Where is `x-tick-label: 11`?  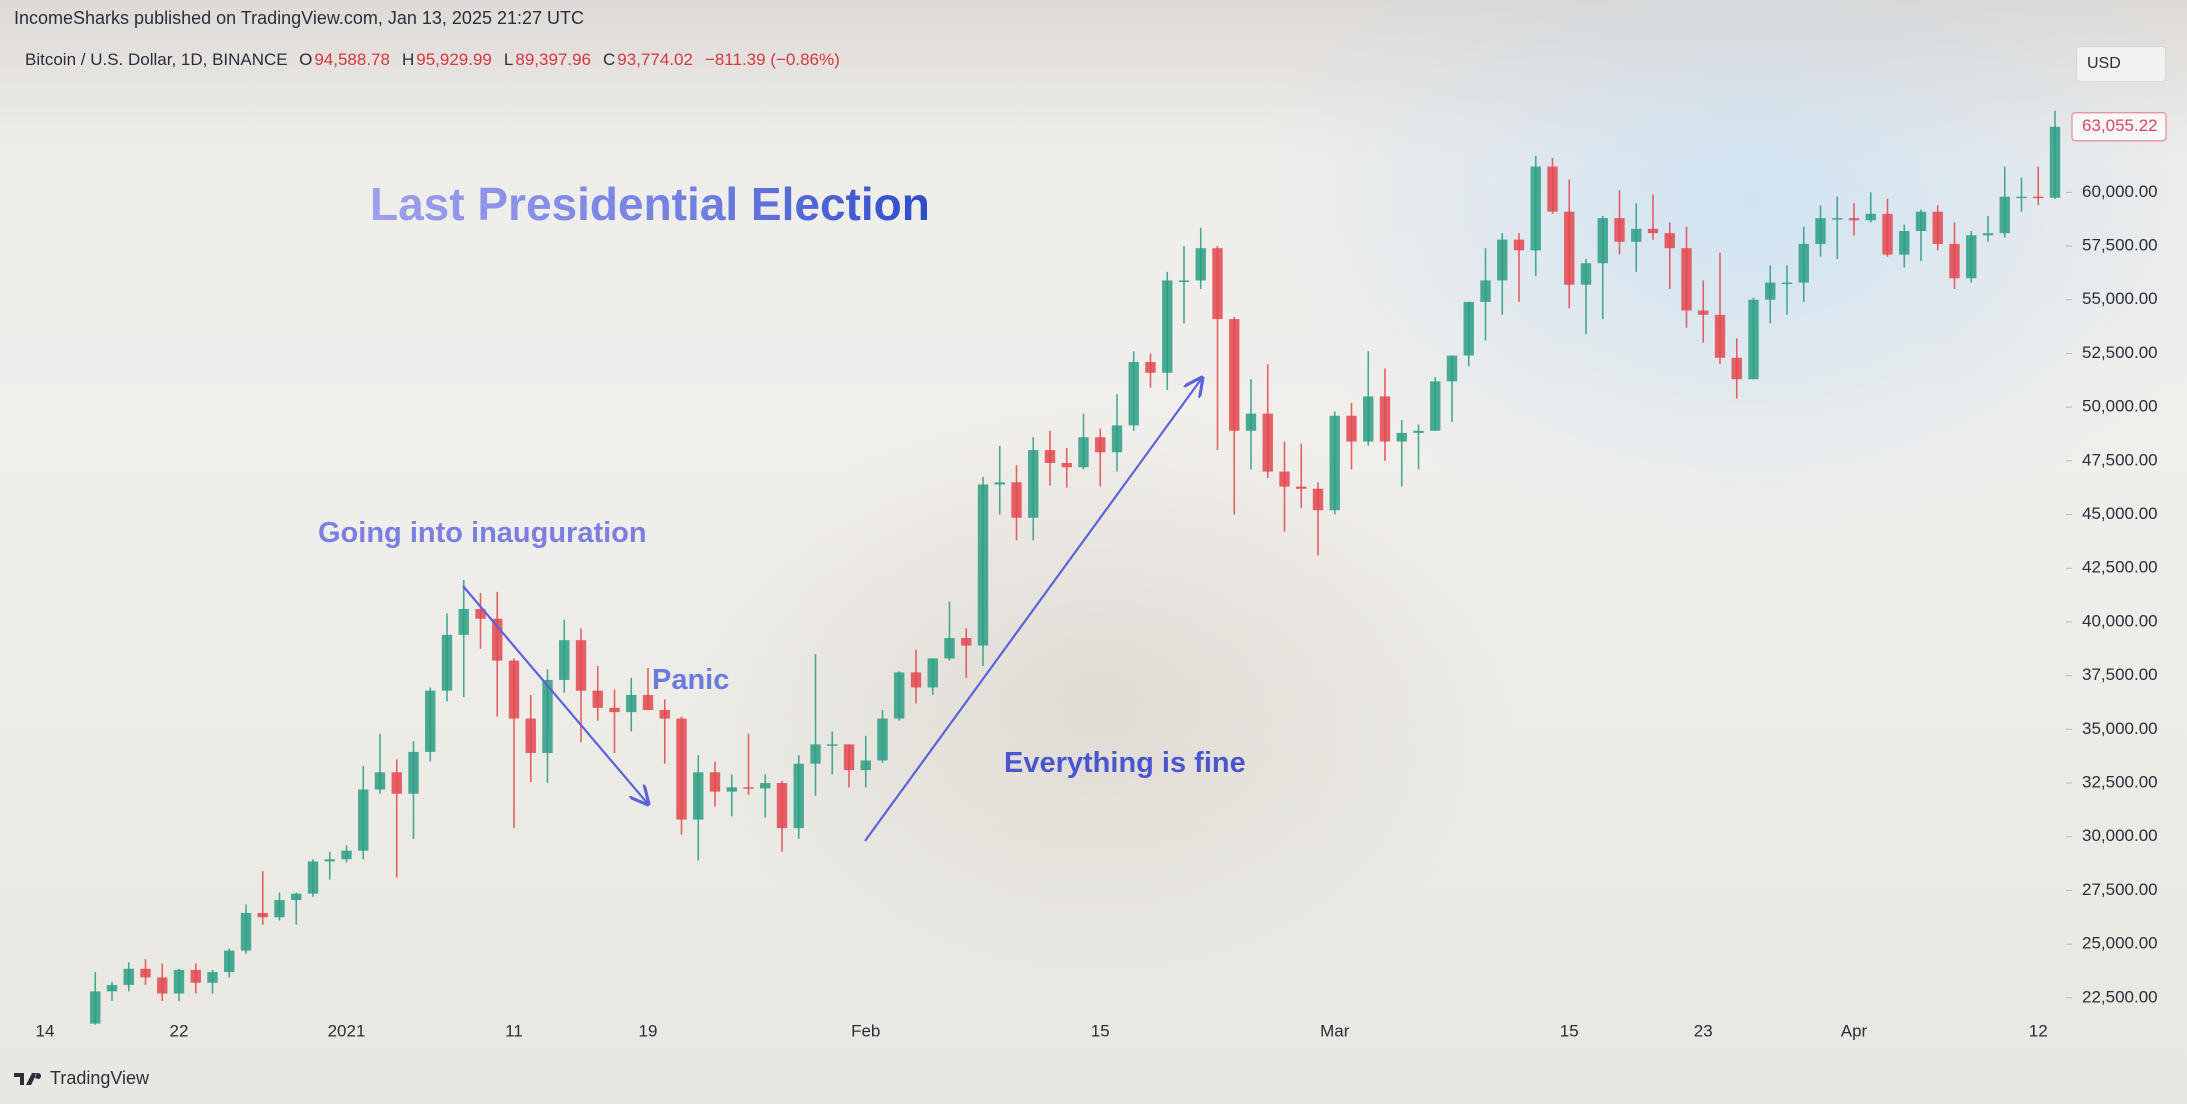
x-tick-label: 11 is located at coordinates (514, 1030).